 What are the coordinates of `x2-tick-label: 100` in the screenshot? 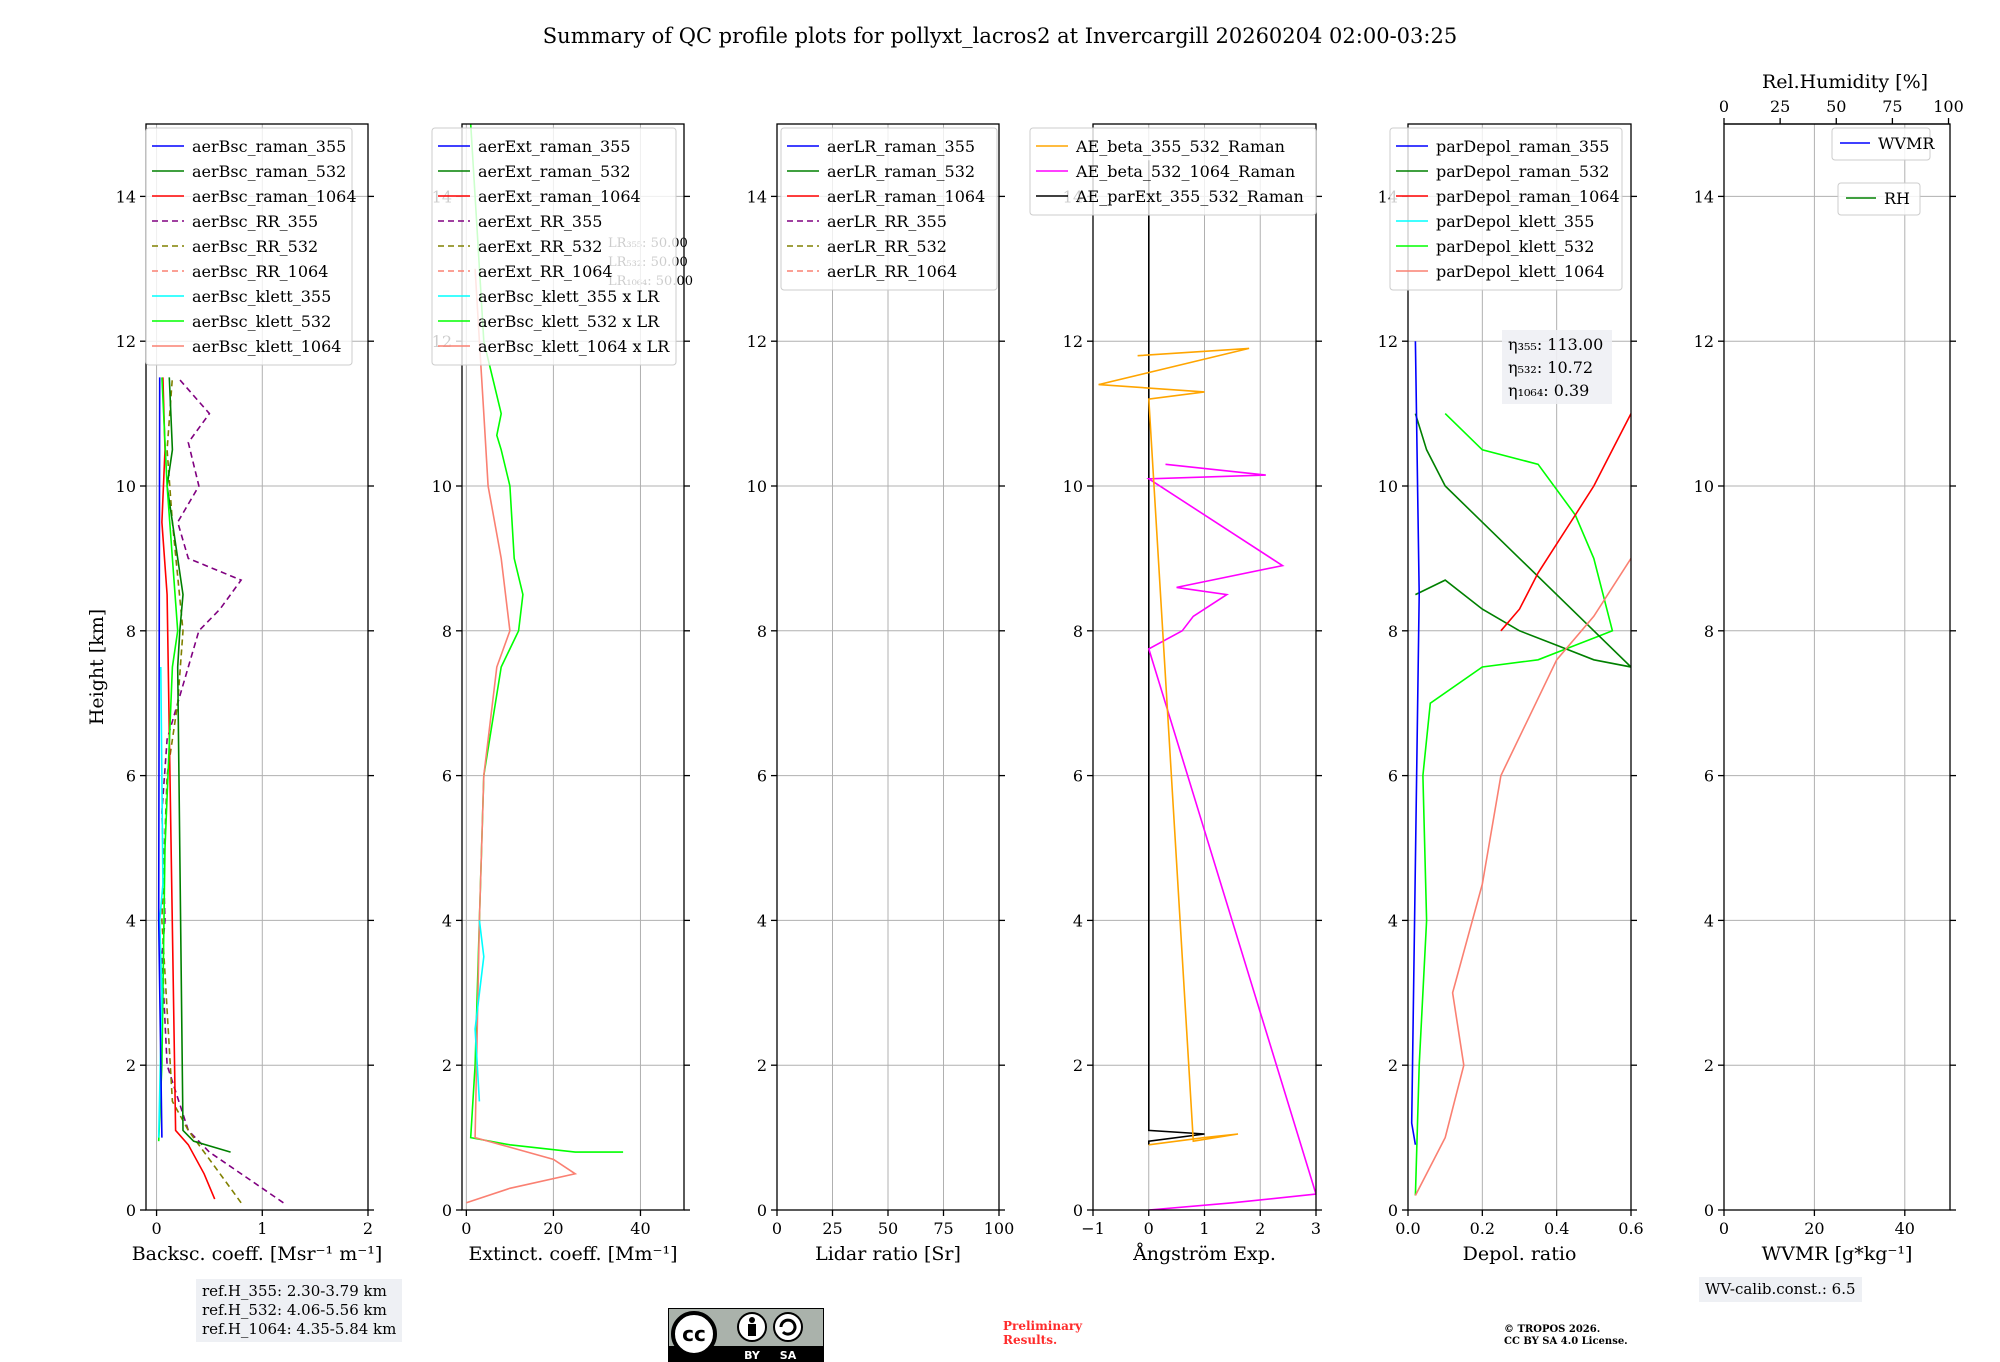 It's located at (1948, 106).